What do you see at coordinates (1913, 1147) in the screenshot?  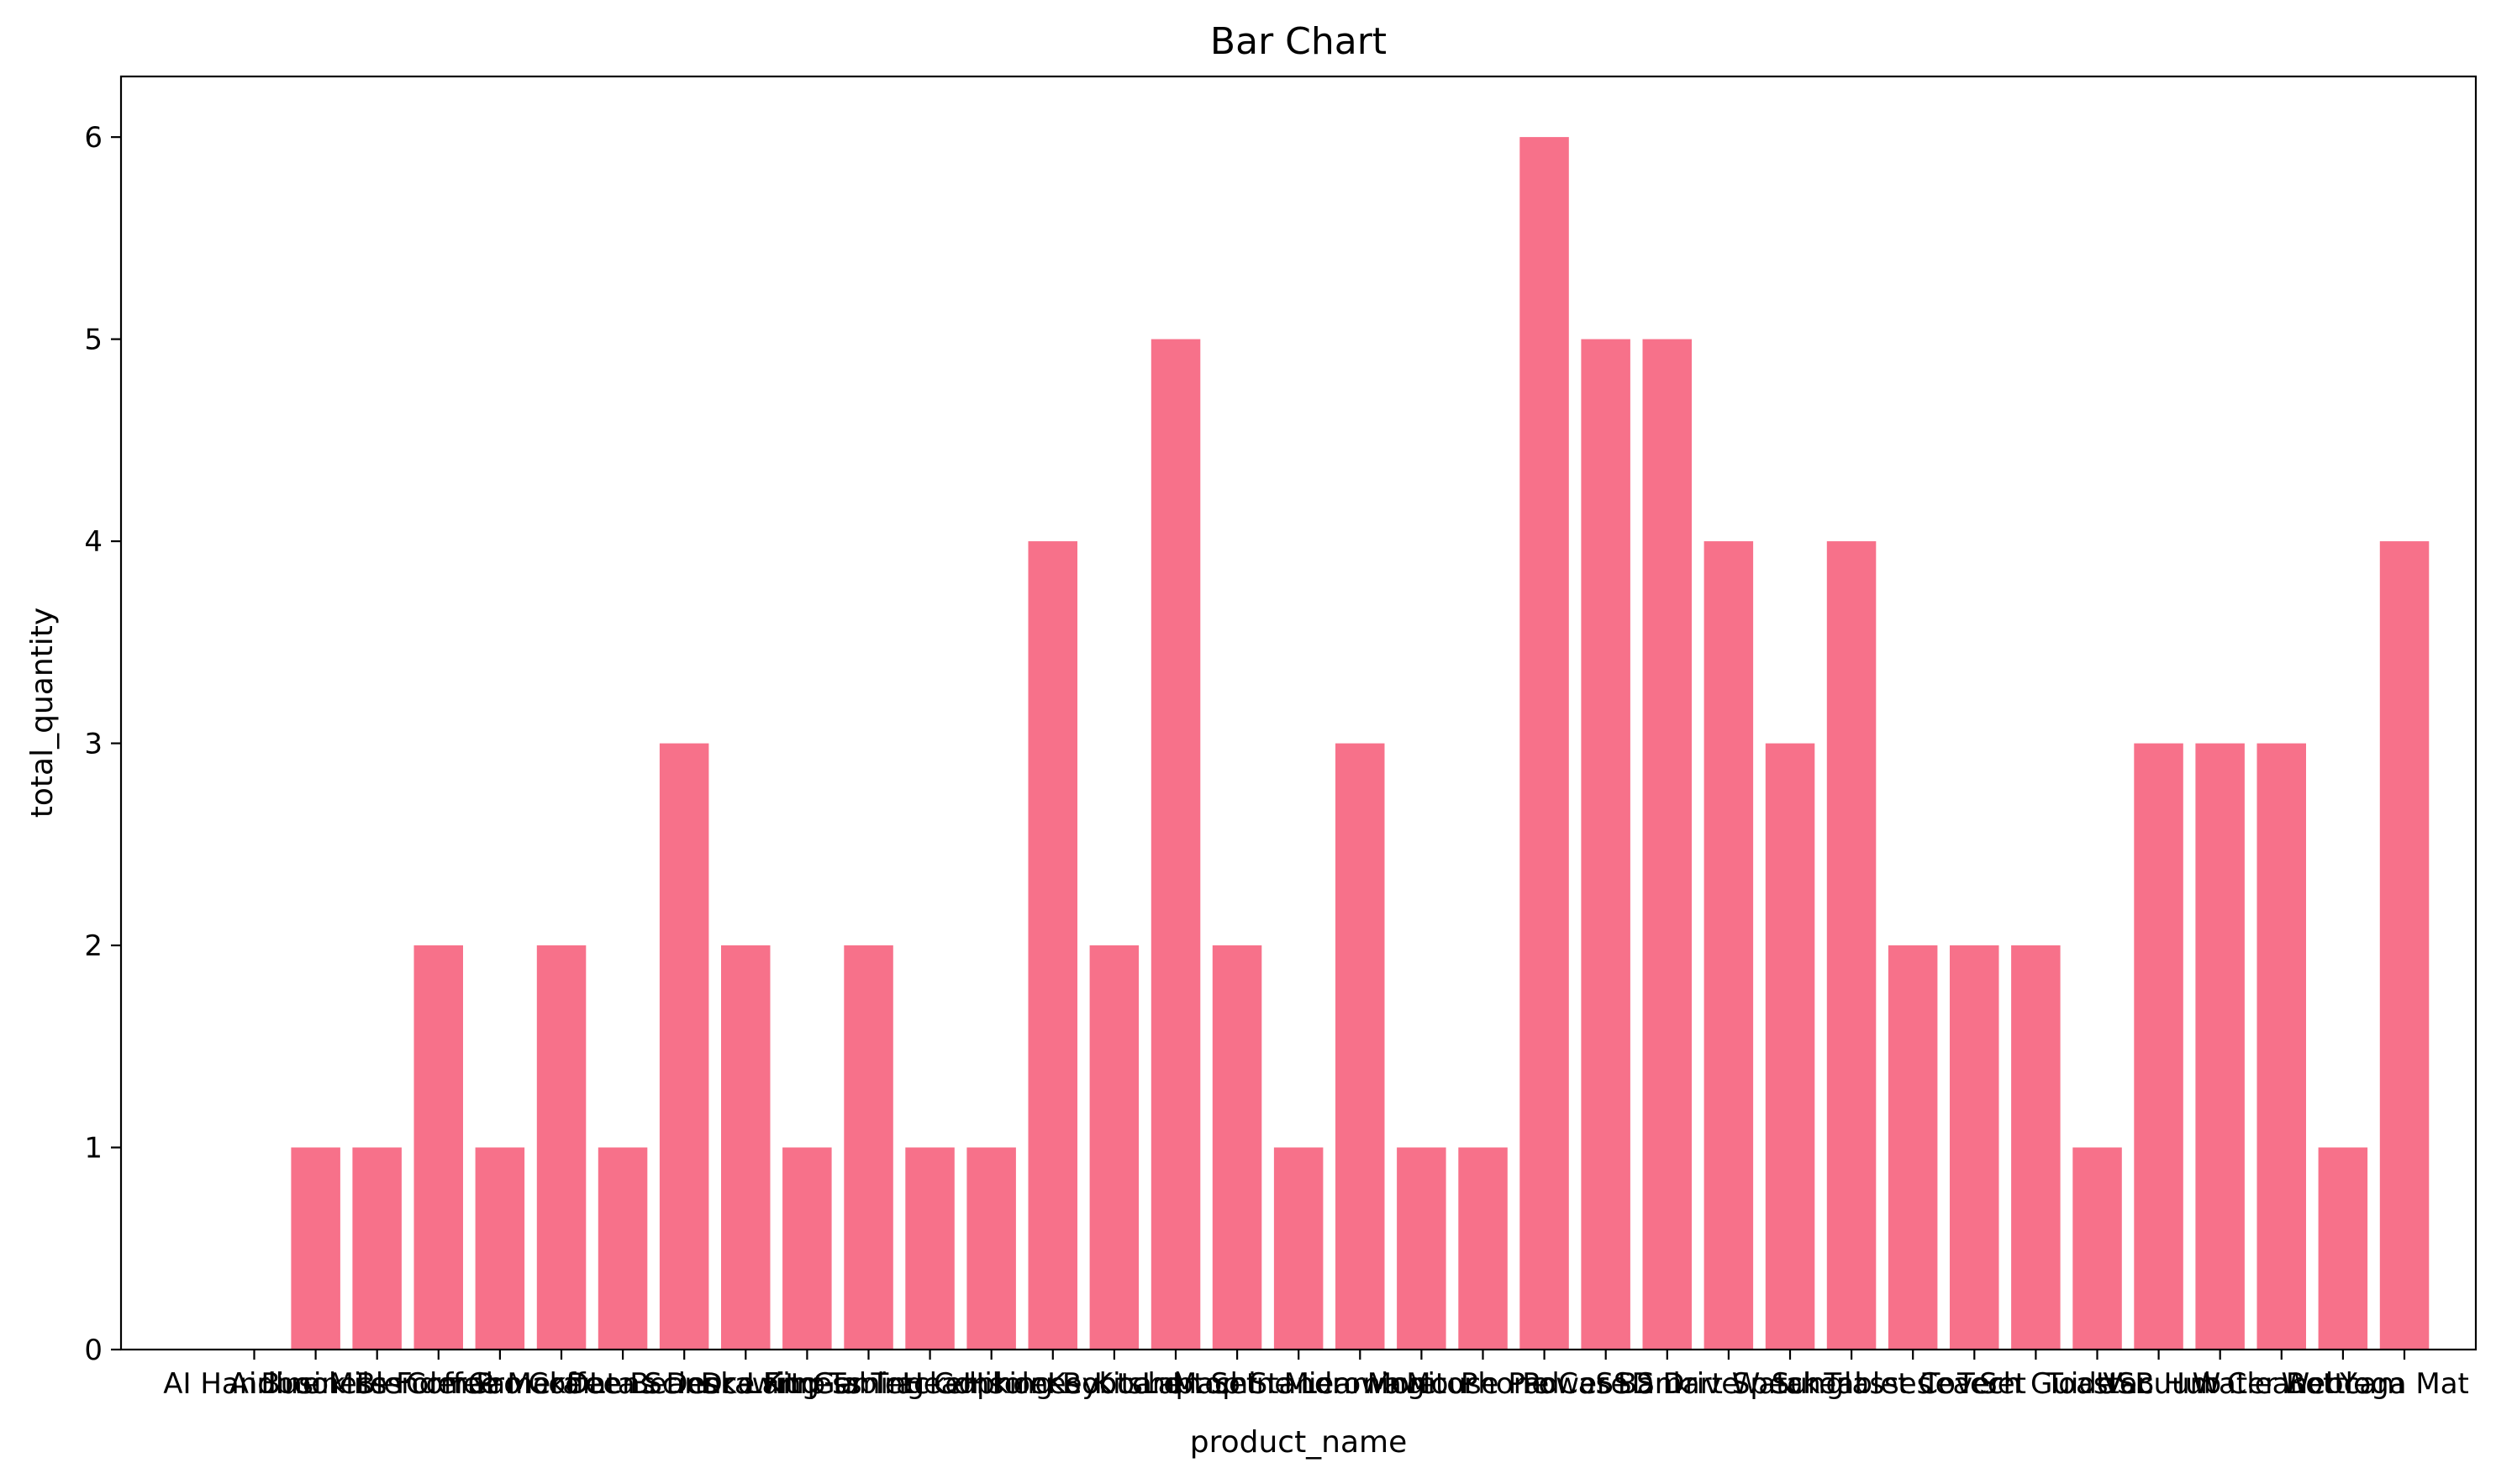 I see `bar-tablet-cover` at bounding box center [1913, 1147].